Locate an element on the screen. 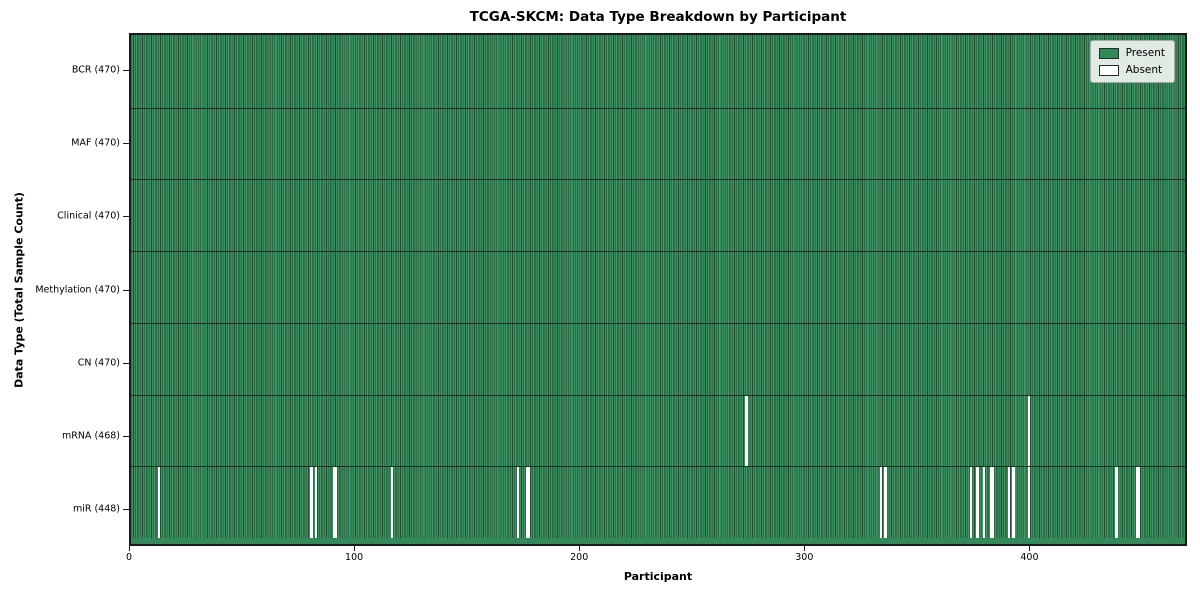 The width and height of the screenshot is (1200, 600). y-tick-label: CN (470) is located at coordinates (98, 363).